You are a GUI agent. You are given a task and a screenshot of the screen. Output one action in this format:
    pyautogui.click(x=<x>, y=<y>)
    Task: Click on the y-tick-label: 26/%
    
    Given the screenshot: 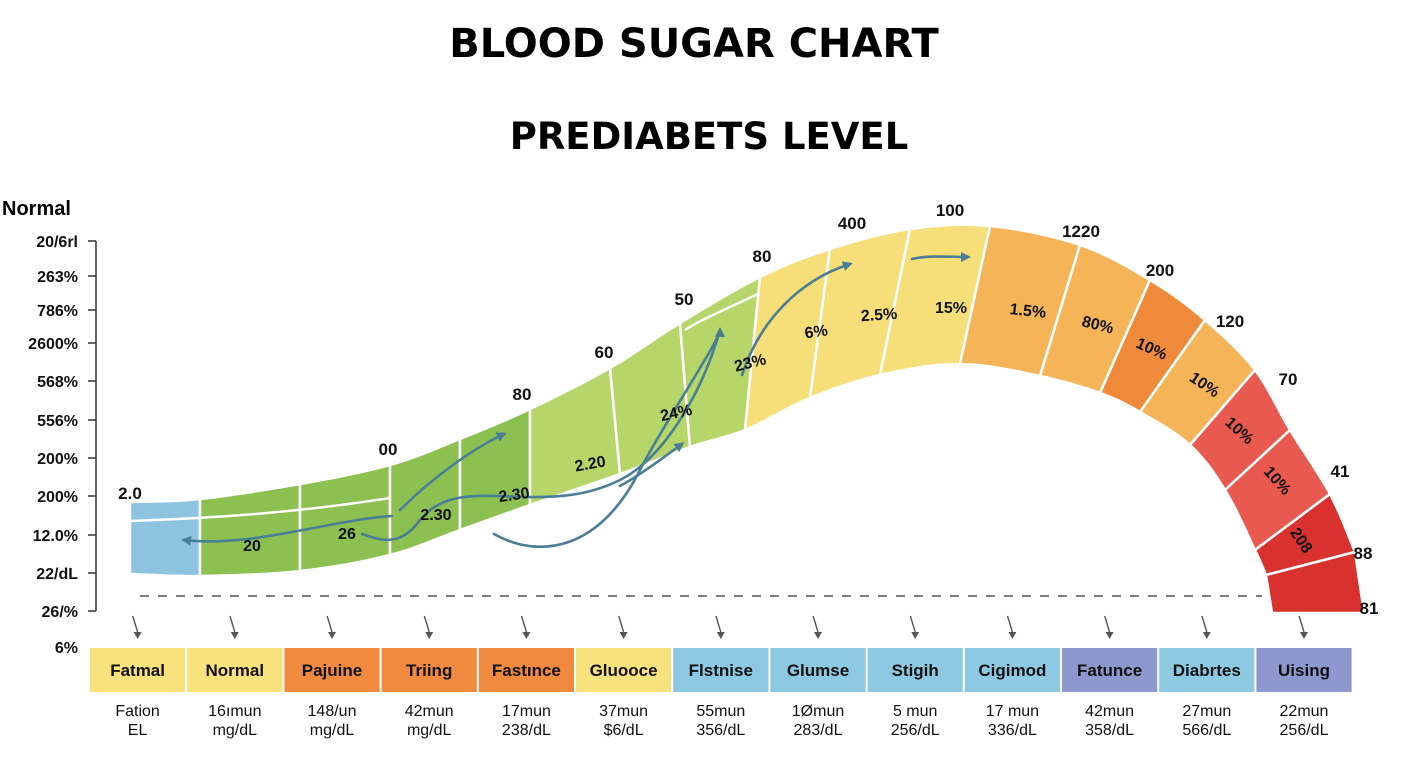 What is the action you would take?
    pyautogui.click(x=60, y=612)
    